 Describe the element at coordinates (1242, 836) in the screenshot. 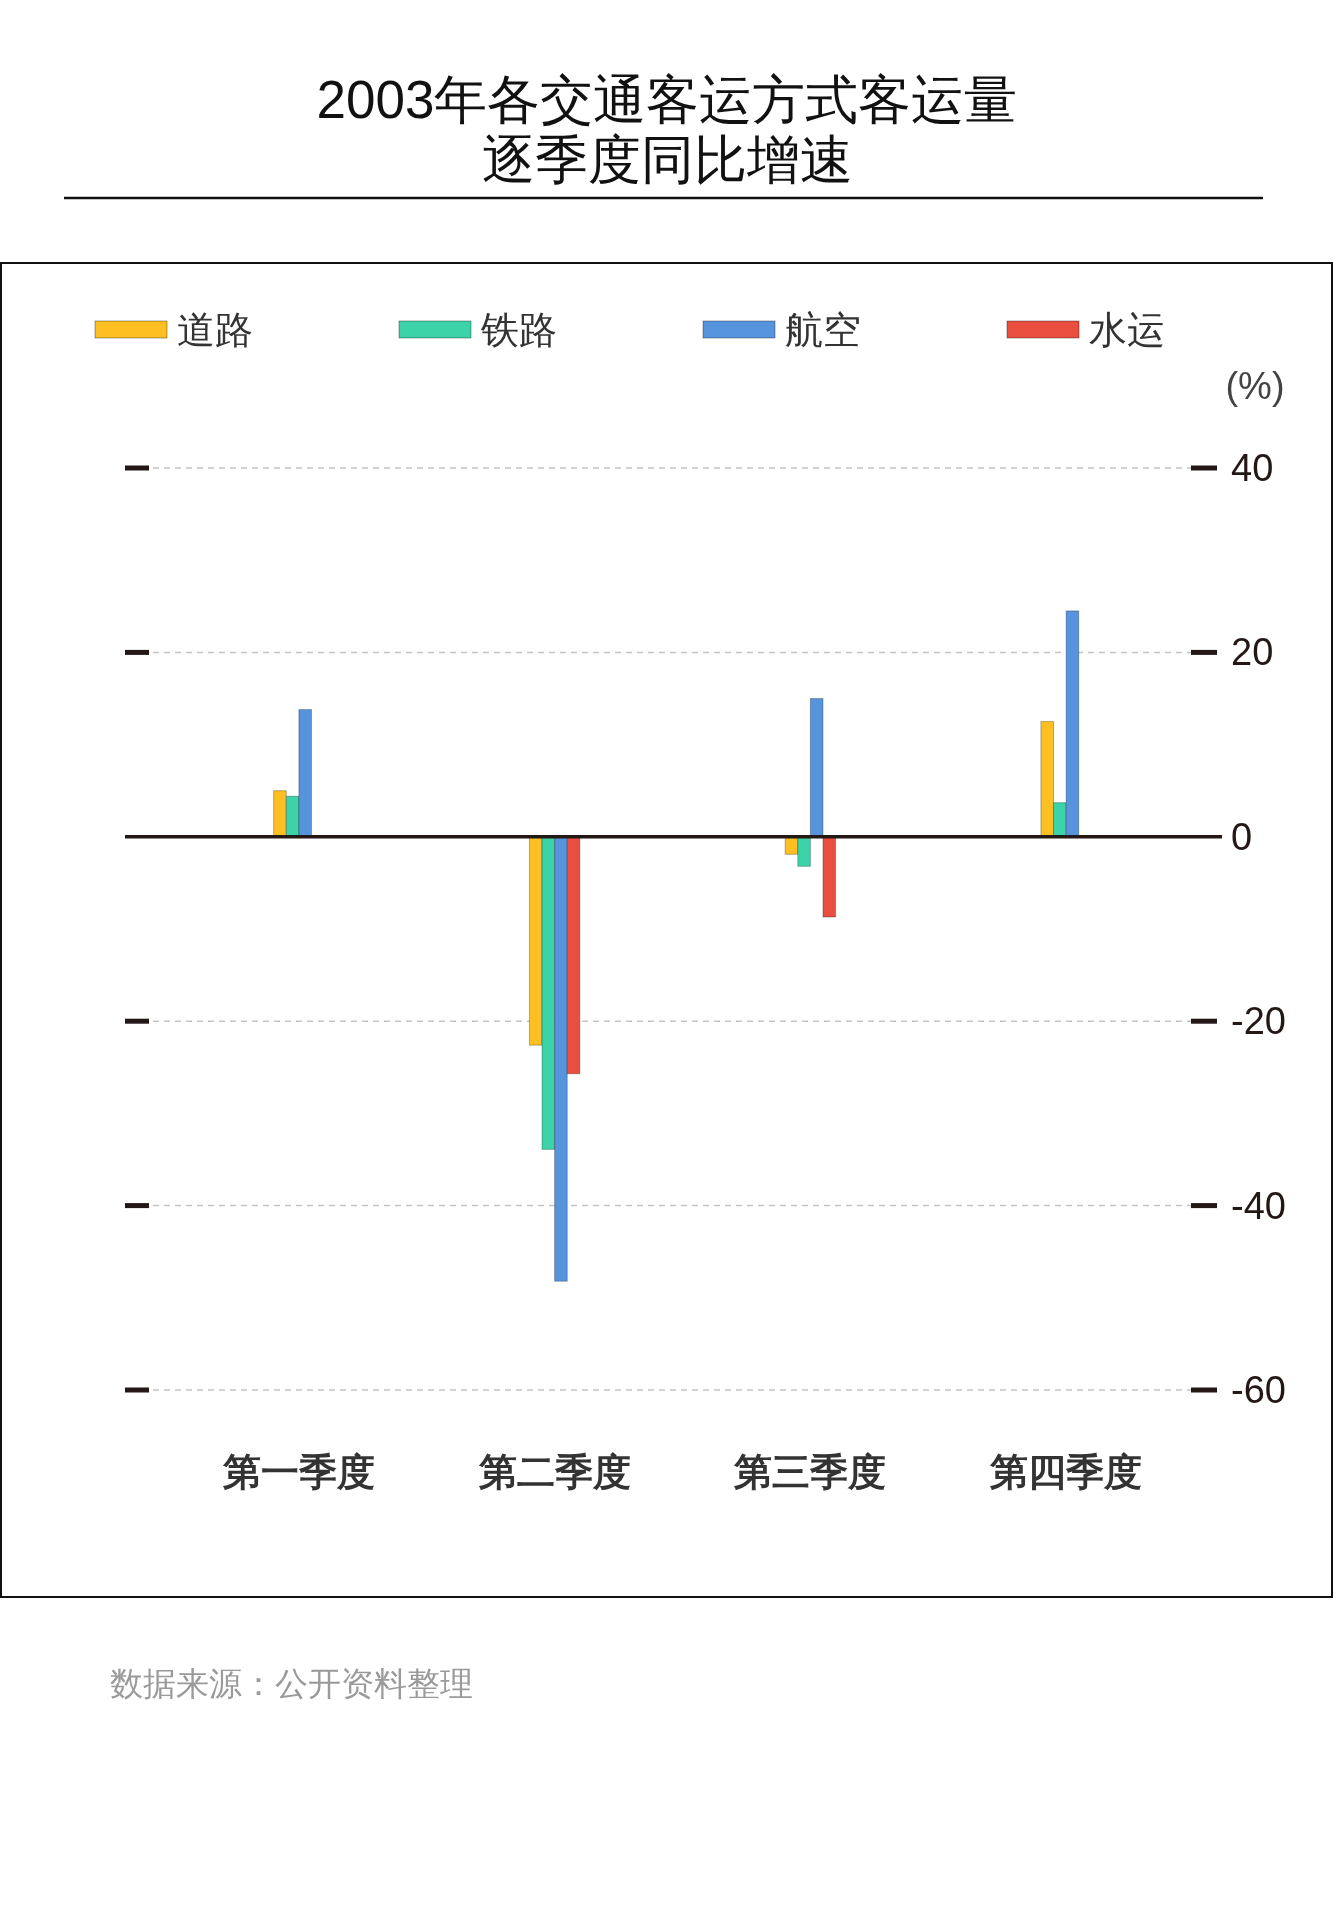

I see `ytick: 0` at that location.